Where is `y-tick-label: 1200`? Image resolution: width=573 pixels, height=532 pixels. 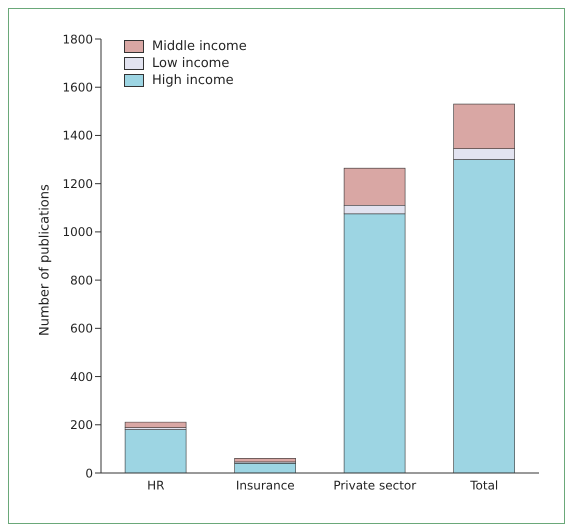 y-tick-label: 1200 is located at coordinates (77, 183).